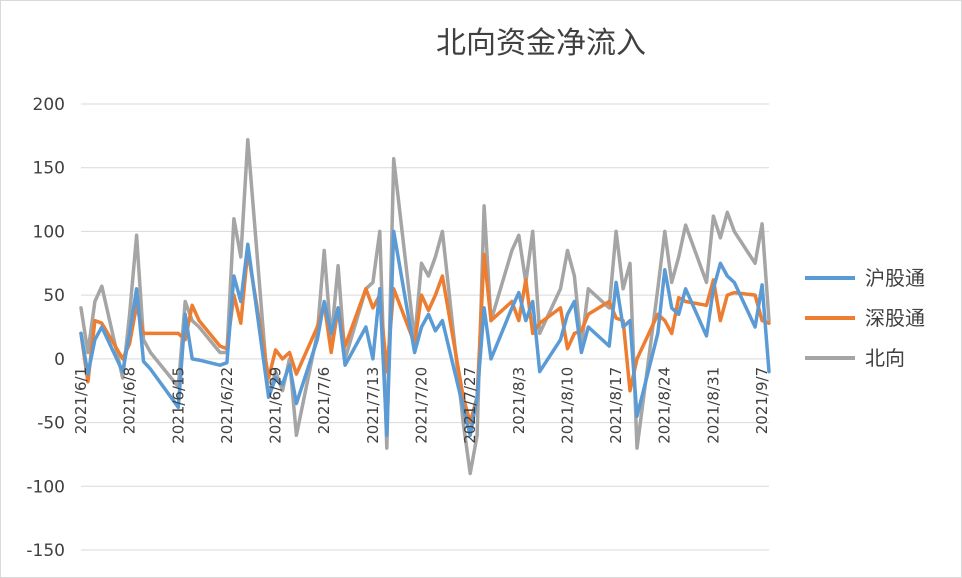 Image resolution: width=962 pixels, height=578 pixels. Describe the element at coordinates (51, 424) in the screenshot. I see `y-tick-label: -50` at that location.